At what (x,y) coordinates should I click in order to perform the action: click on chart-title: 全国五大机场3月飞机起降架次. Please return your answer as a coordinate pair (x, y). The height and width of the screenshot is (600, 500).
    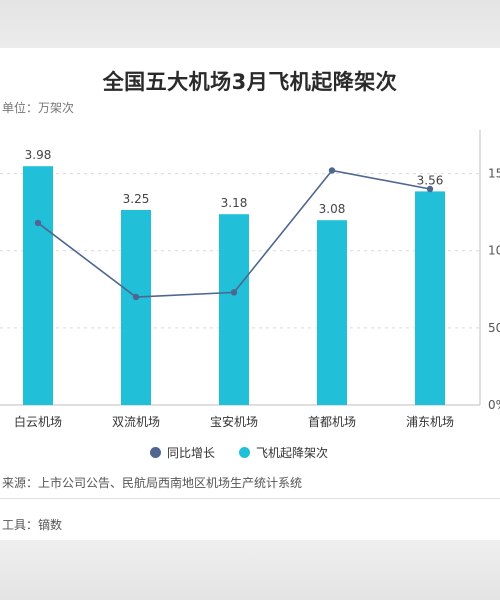
    Looking at the image, I should click on (250, 82).